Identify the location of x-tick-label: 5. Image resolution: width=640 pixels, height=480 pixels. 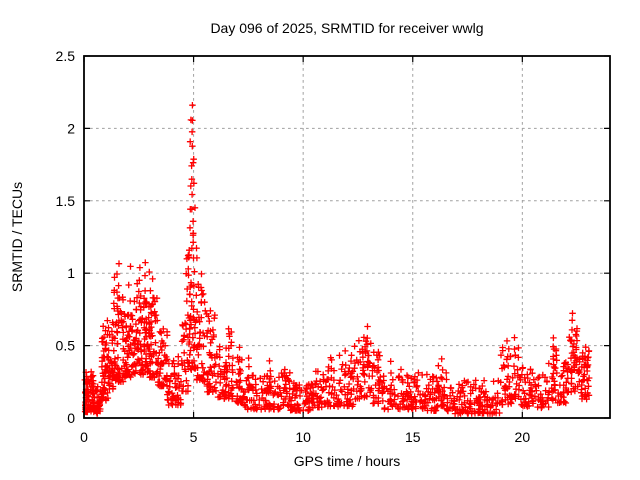
(194, 437).